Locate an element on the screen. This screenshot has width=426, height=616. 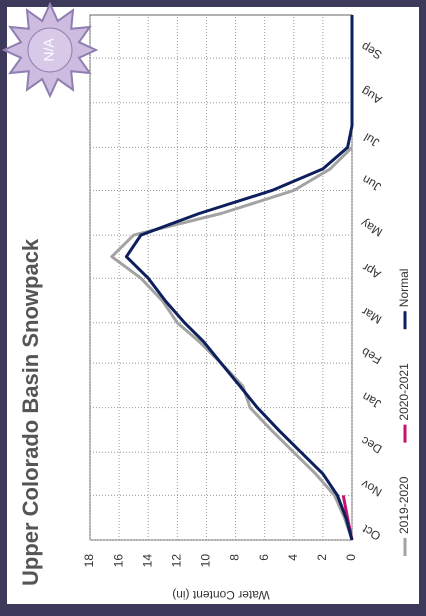
snowflake-center is located at coordinates (50, 50).